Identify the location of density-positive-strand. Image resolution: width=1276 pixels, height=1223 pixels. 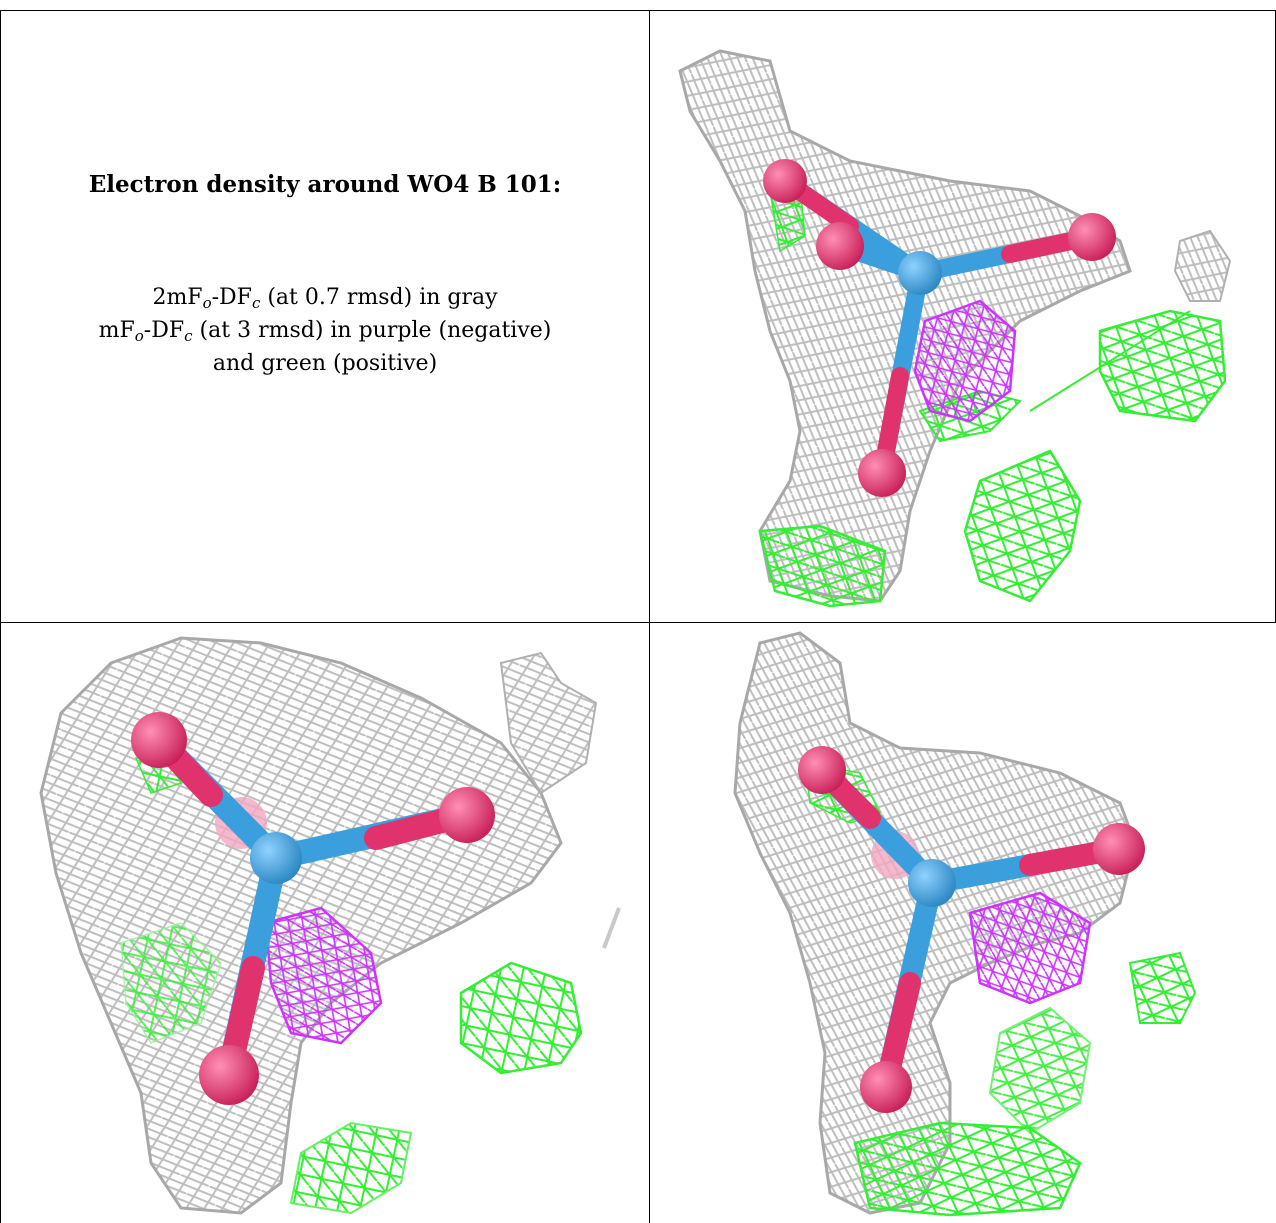
(1110, 361).